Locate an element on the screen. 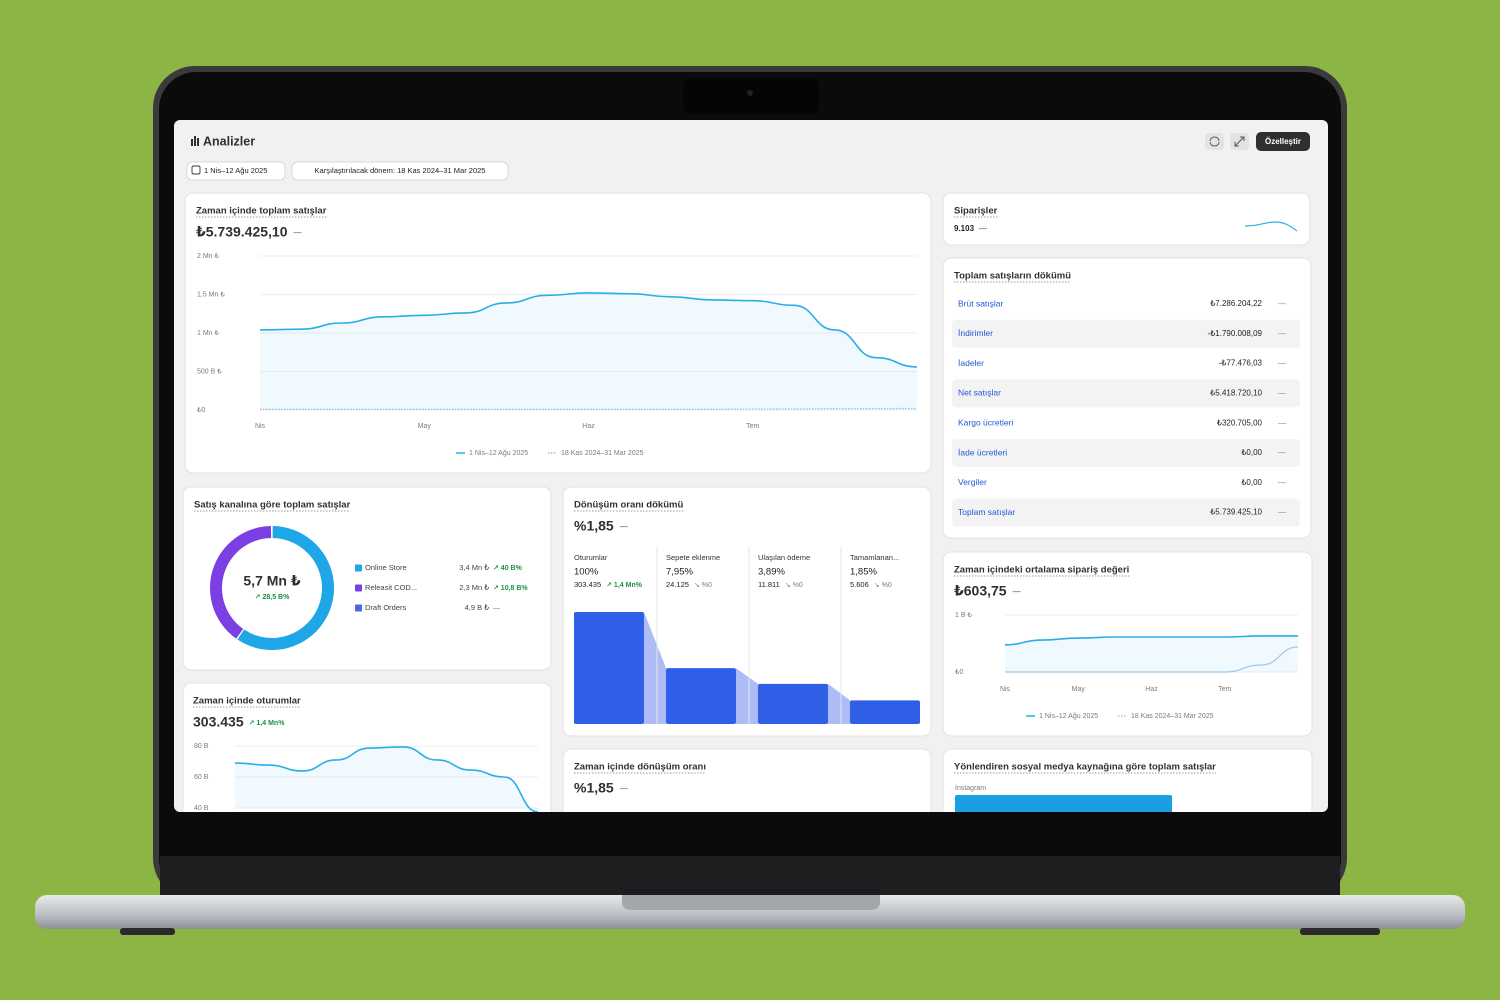 This screenshot has width=1500, height=1000. y-tick-label: 1 Mn ₺ is located at coordinates (208, 333).